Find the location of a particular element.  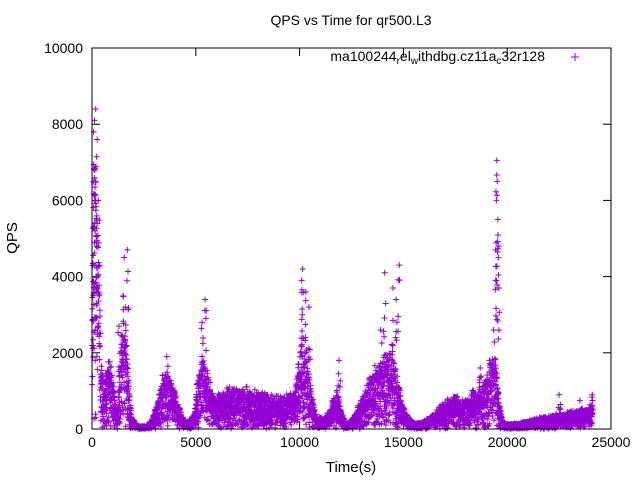

x-tick-label: 25000 is located at coordinates (611, 442).